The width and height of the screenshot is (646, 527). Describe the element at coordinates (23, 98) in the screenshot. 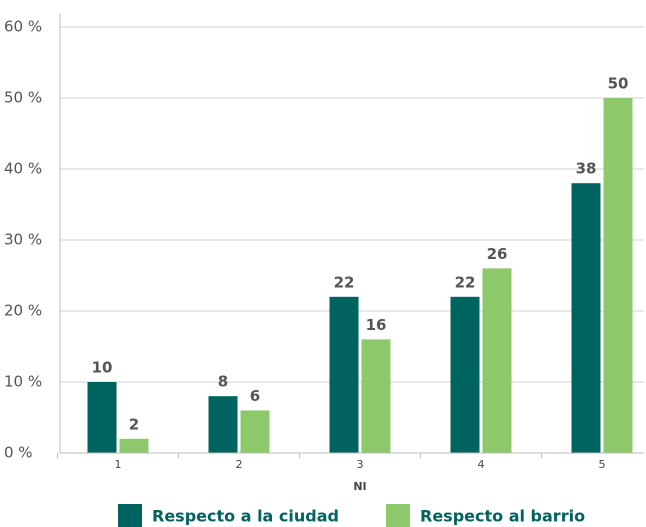

I see `y-tick-label: 50 %` at that location.